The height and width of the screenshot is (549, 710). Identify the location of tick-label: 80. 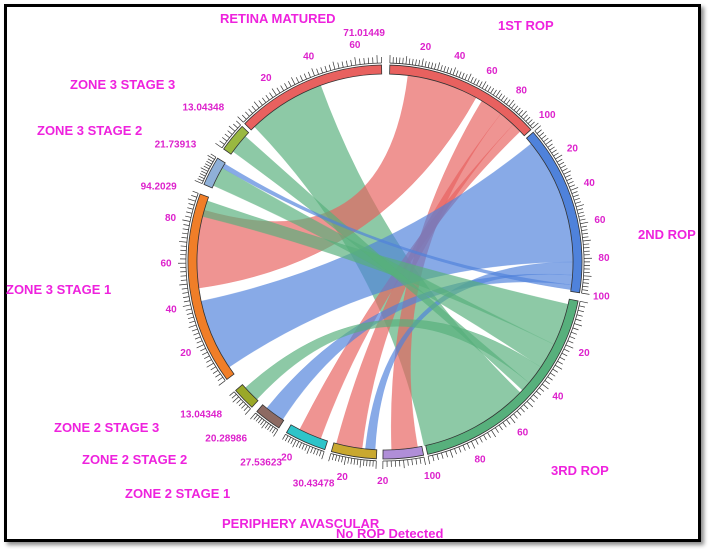
(171, 218).